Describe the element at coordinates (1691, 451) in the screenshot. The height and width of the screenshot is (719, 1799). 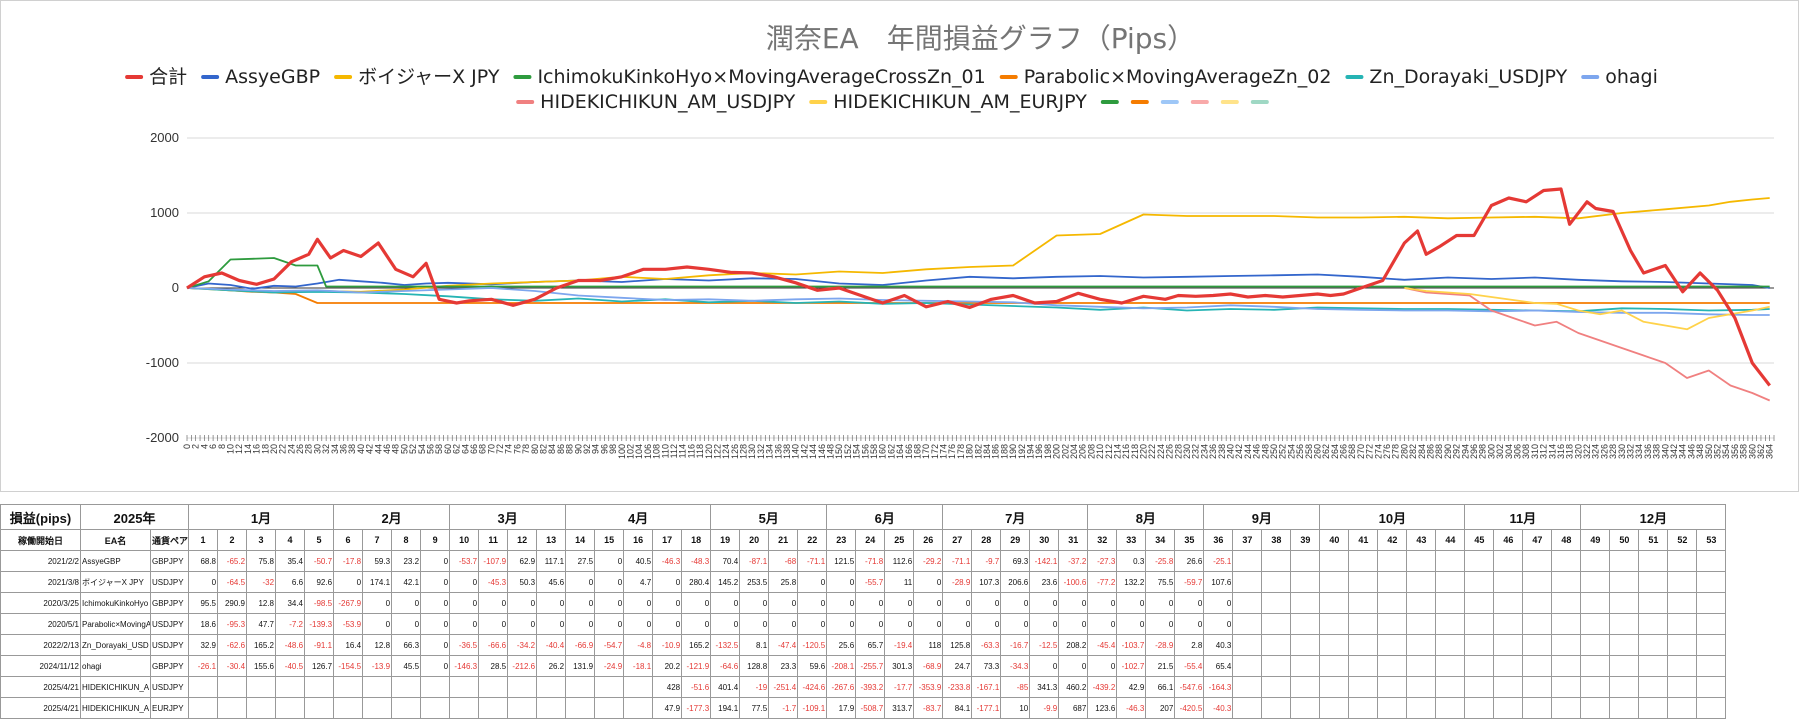
I see `x-tick-label: 346` at that location.